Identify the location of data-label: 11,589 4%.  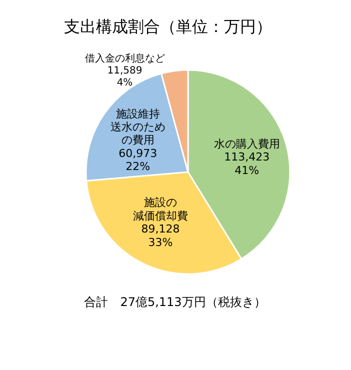
(124, 77).